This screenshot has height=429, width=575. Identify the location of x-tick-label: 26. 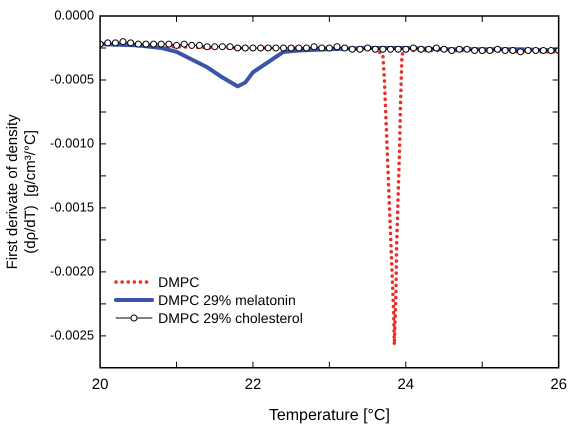
(558, 384).